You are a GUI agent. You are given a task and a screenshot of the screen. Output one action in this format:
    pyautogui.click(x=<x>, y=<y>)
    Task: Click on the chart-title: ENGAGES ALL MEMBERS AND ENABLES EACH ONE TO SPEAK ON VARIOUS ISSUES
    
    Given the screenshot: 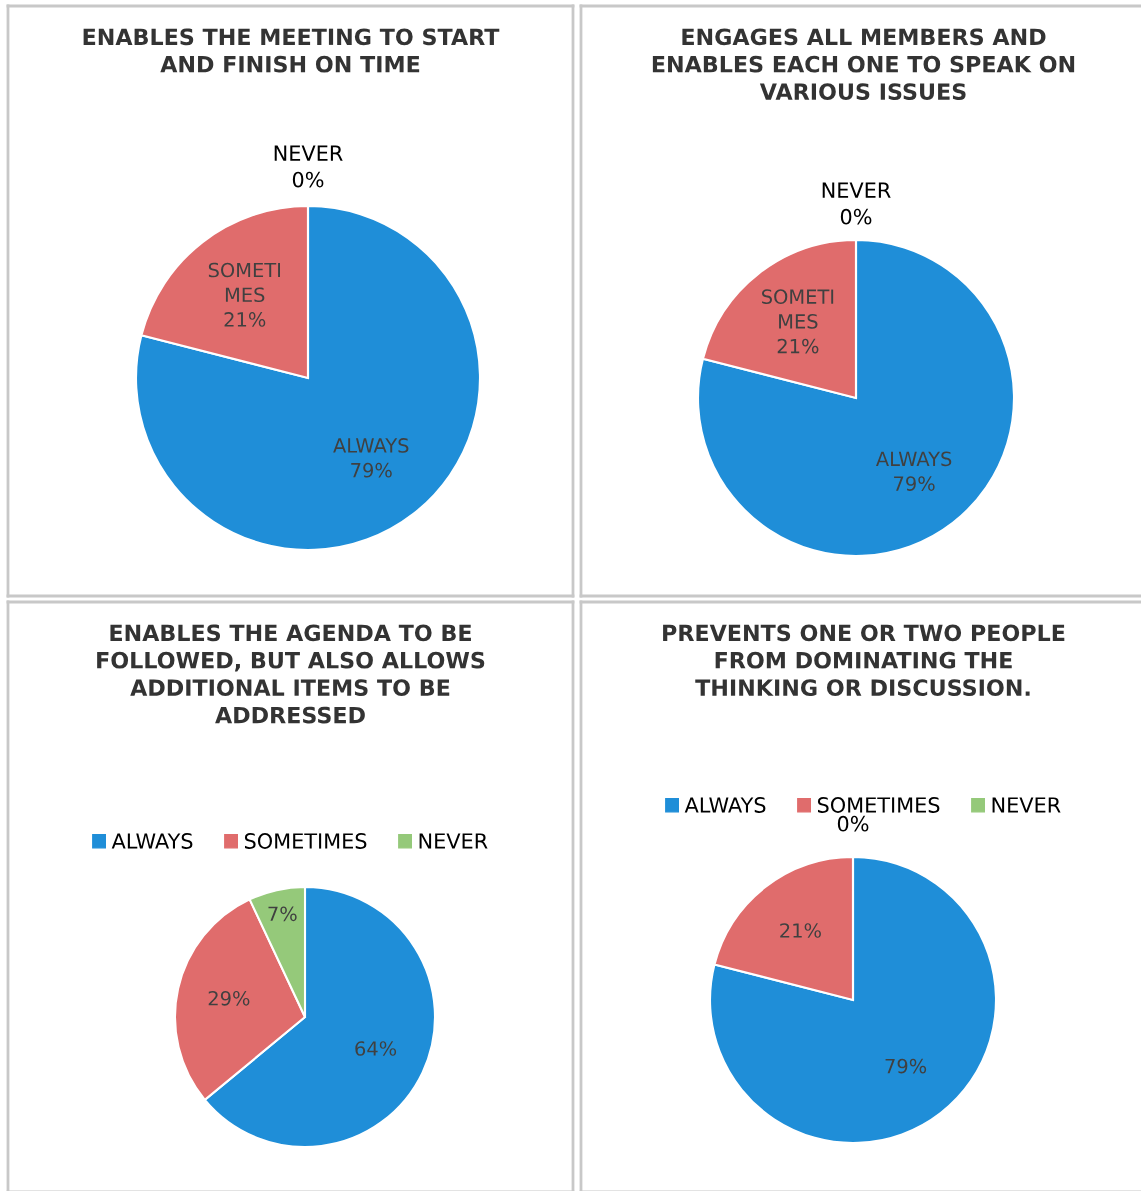 What is the action you would take?
    pyautogui.click(x=863, y=64)
    